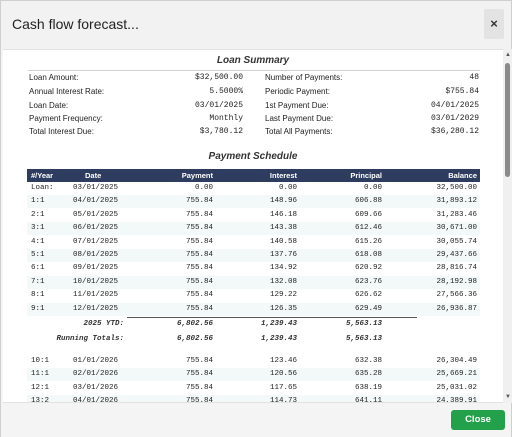  I want to click on row-date: 04/01/2026, so click(96, 400).